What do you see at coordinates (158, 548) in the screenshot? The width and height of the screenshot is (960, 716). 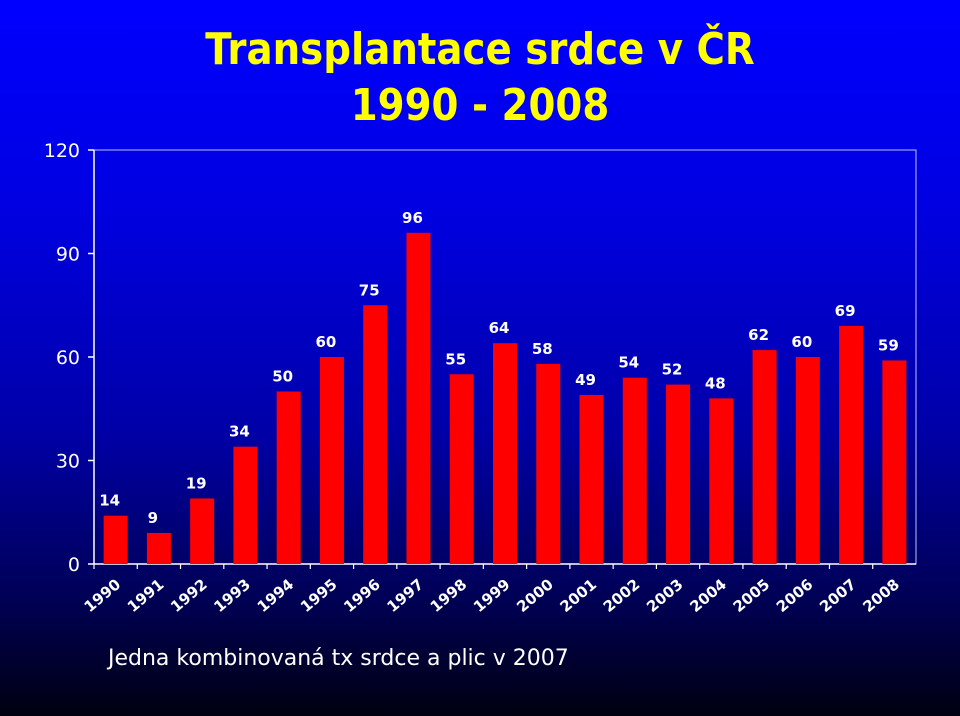 I see `bar-1991` at bounding box center [158, 548].